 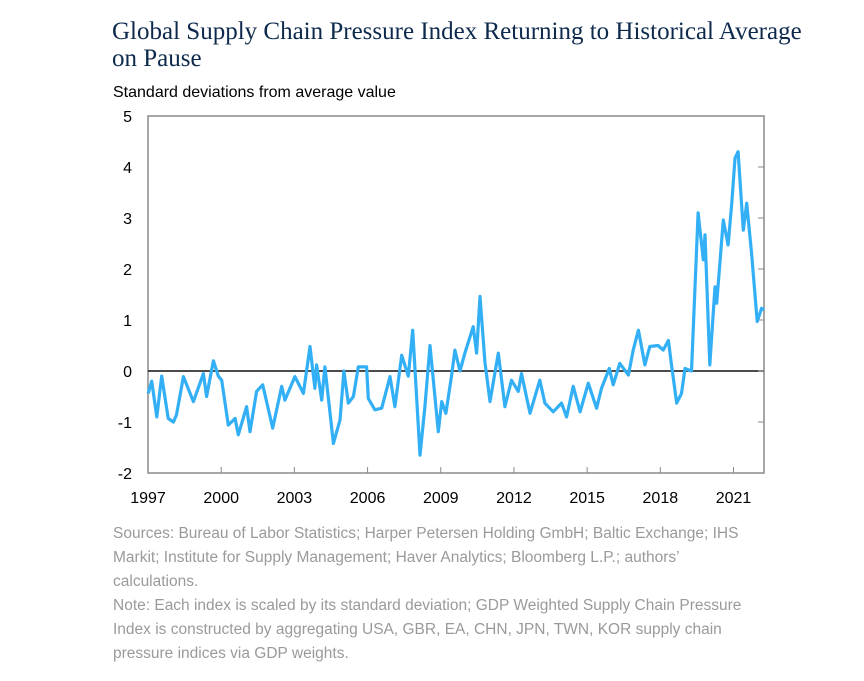 What do you see at coordinates (587, 498) in the screenshot?
I see `x-tick-label: 2015` at bounding box center [587, 498].